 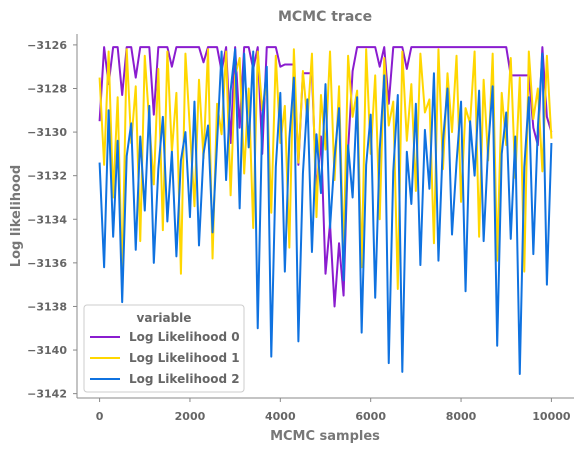 What do you see at coordinates (16, 216) in the screenshot?
I see `y-axis-label: Log likelihood` at bounding box center [16, 216].